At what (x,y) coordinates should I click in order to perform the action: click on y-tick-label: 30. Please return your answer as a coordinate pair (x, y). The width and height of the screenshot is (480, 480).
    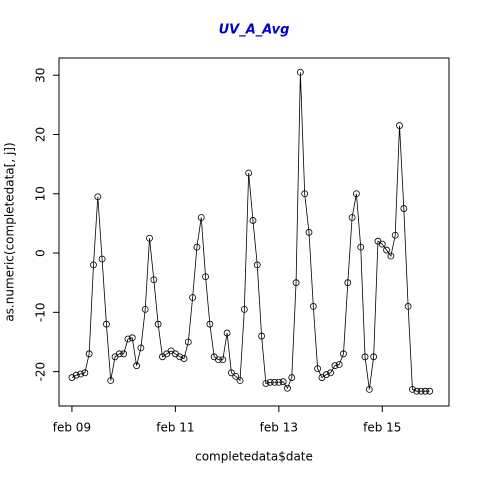
    Looking at the image, I should click on (41, 75).